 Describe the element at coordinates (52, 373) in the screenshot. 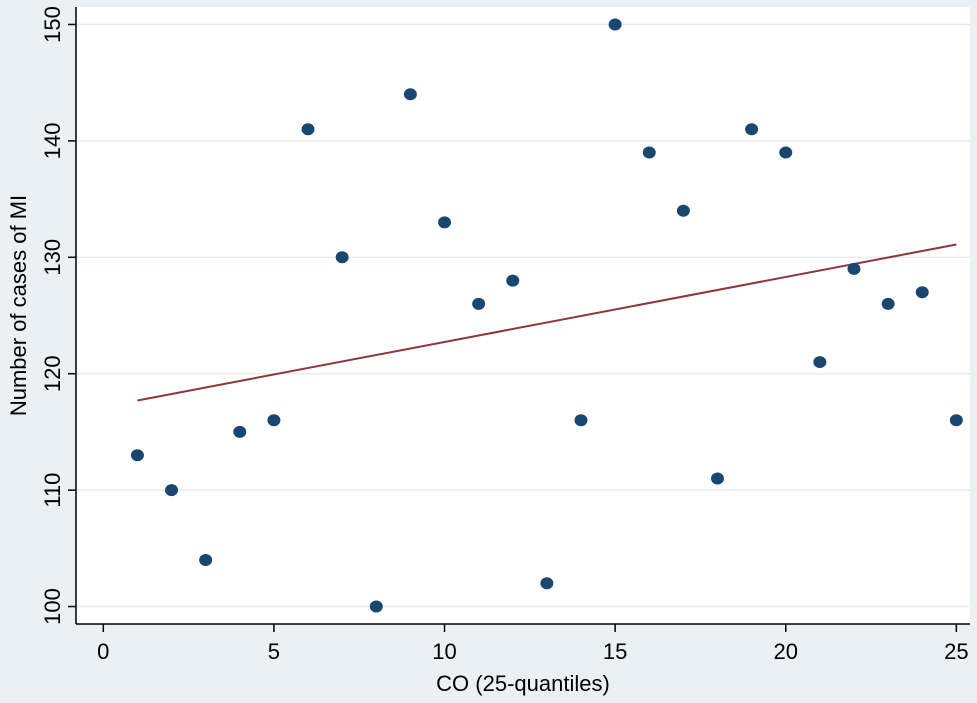

I see `y-tick-label: 120` at that location.